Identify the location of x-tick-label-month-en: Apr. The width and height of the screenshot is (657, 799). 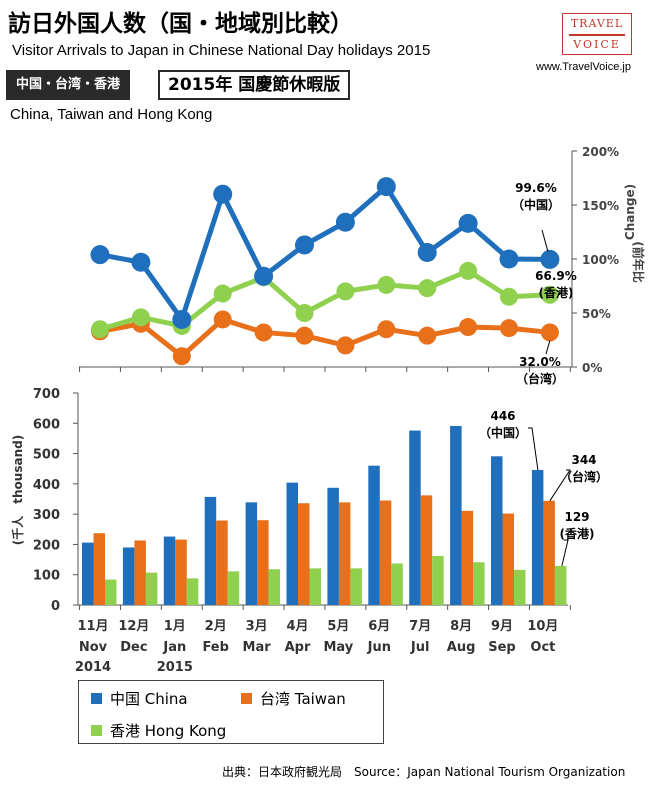
(298, 647).